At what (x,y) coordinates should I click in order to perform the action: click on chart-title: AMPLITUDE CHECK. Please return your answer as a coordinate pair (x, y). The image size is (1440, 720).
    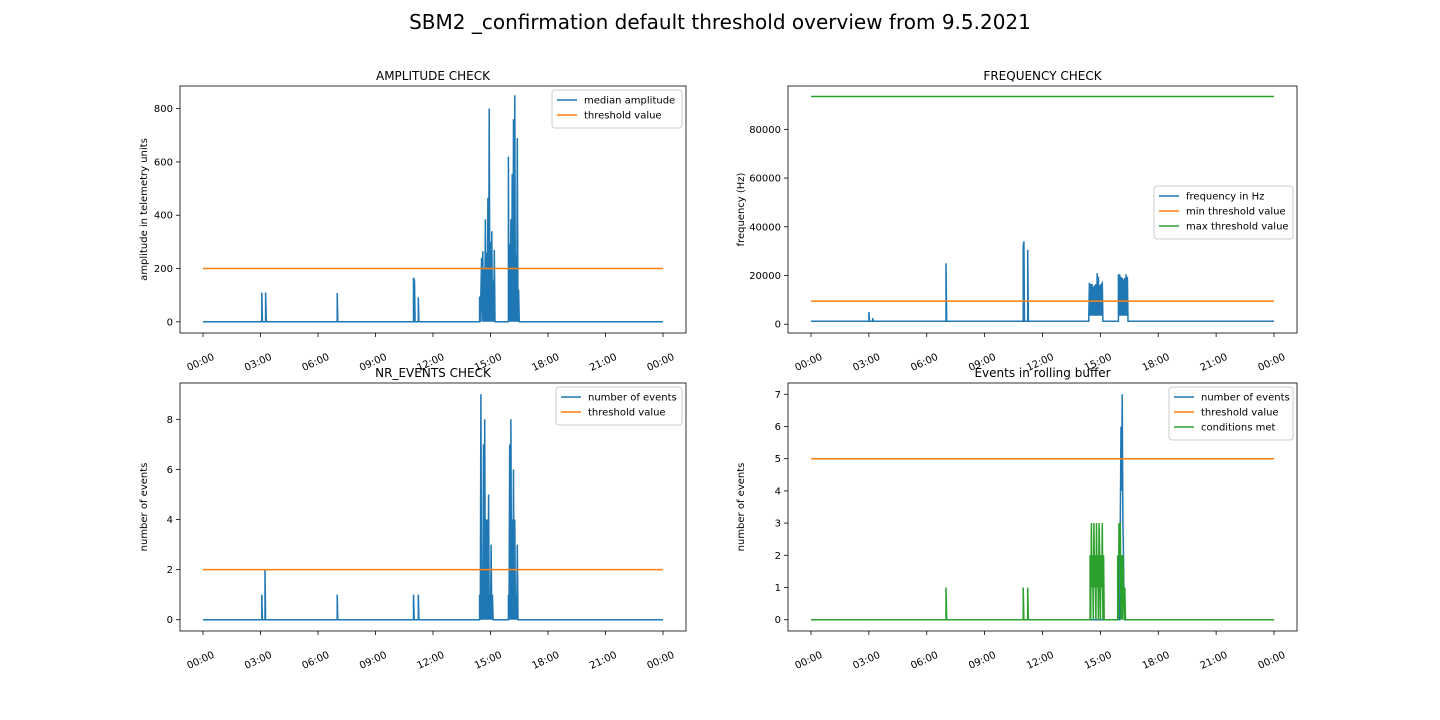
    Looking at the image, I should click on (433, 76).